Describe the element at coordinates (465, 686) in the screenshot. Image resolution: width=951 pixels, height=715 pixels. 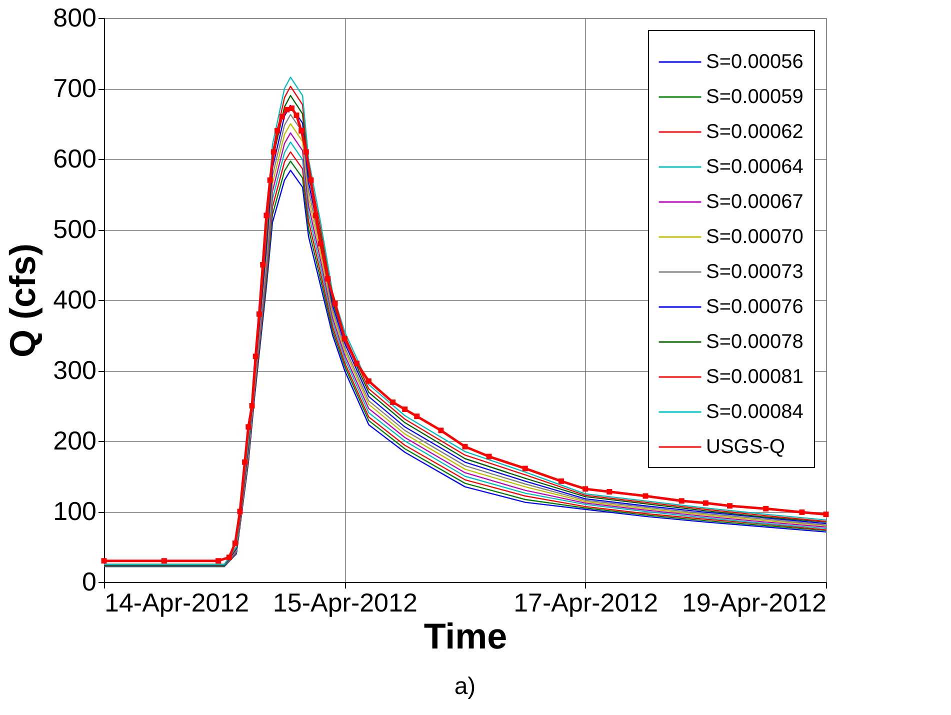
I see `text: a)` at that location.